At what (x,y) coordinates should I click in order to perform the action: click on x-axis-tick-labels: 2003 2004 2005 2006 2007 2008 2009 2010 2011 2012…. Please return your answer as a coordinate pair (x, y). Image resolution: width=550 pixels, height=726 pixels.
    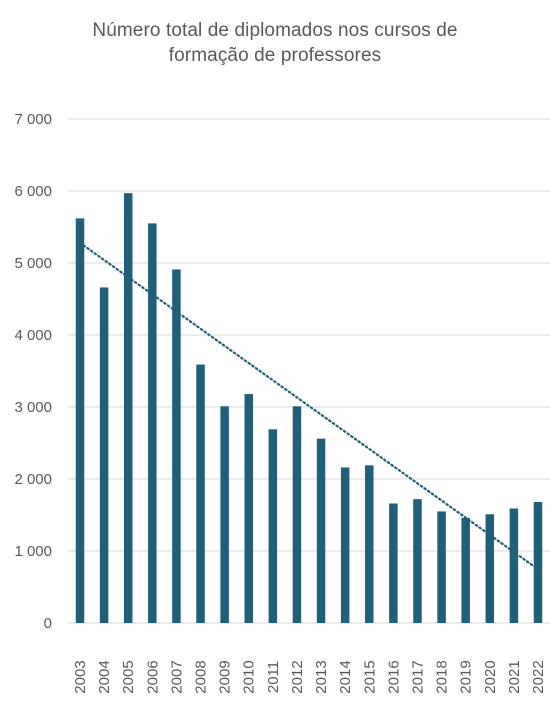
    Looking at the image, I should click on (309, 676).